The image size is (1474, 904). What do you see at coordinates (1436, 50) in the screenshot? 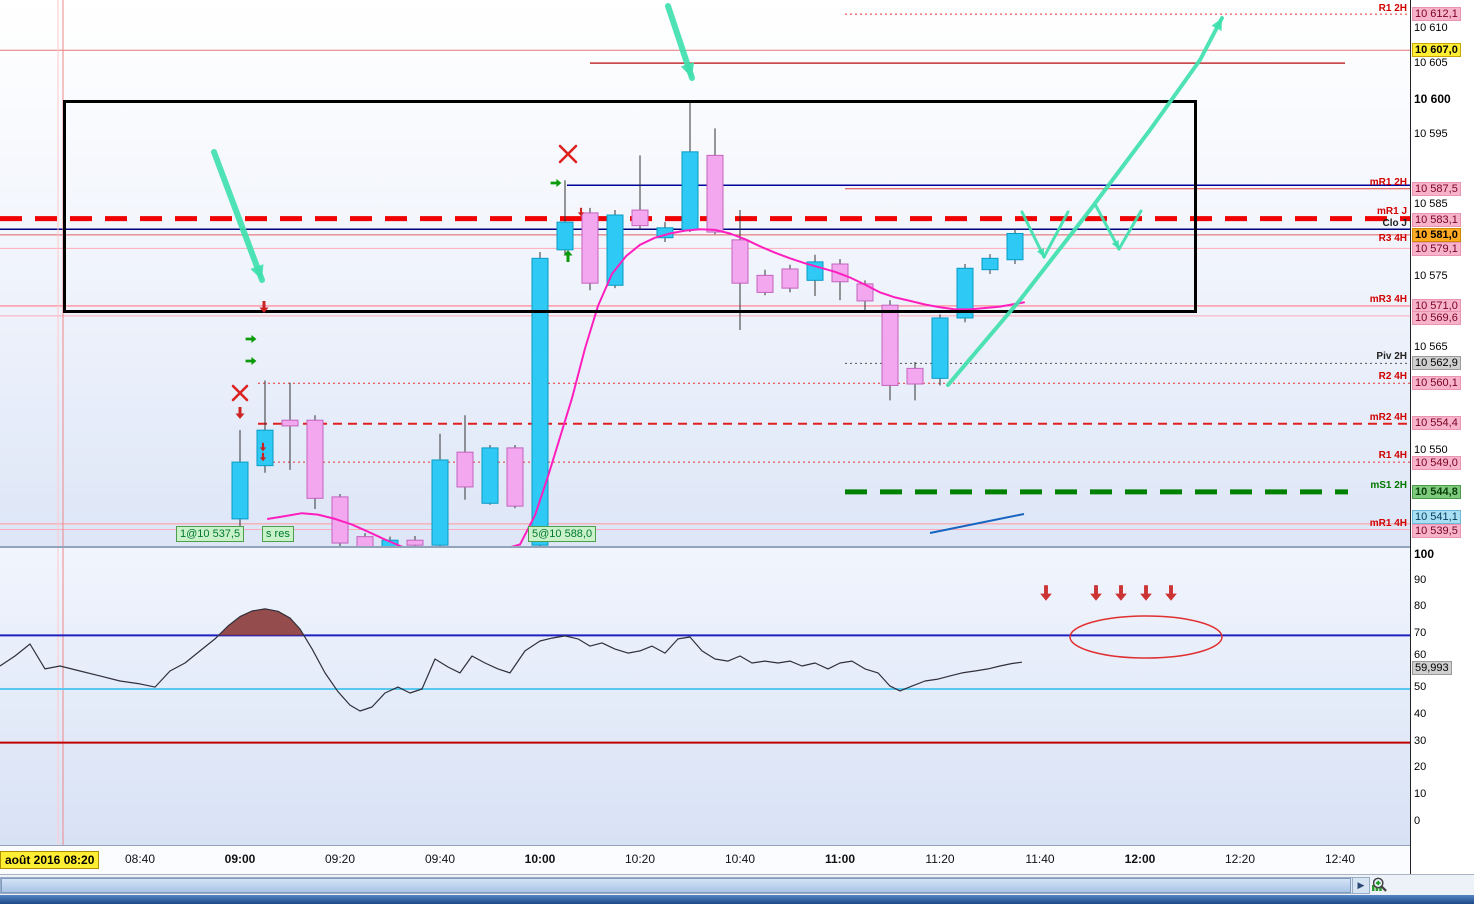
I see `price-scale-label: 10 607,0` at bounding box center [1436, 50].